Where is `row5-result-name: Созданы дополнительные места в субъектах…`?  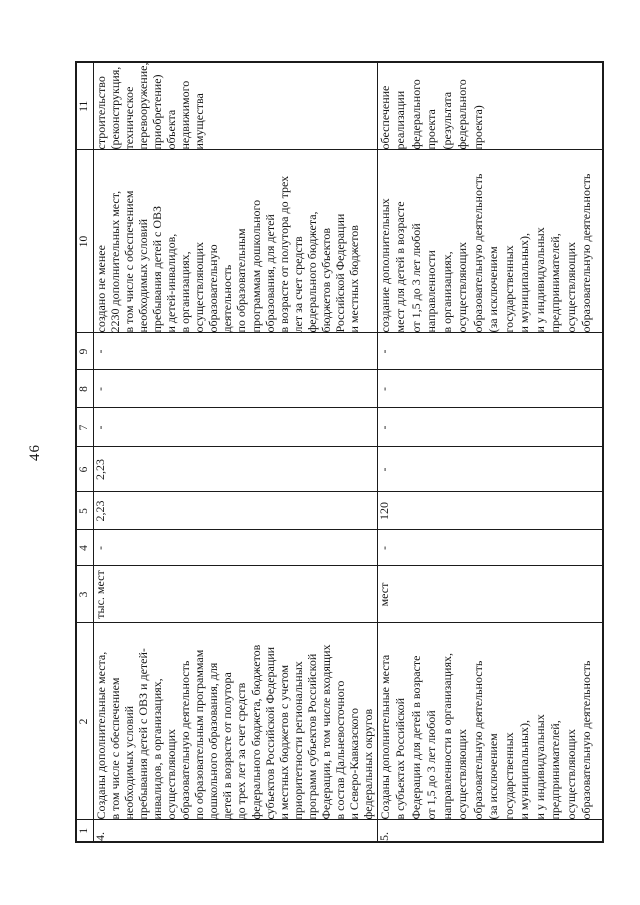 row5-result-name: Созданы дополнительные места в субъектах… is located at coordinates (490, 721).